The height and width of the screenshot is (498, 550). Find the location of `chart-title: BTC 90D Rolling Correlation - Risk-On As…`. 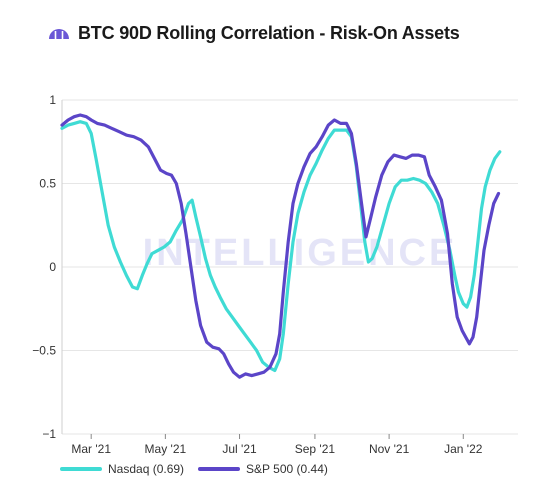

chart-title: BTC 90D Rolling Correlation - Risk-On As… is located at coordinates (269, 32).